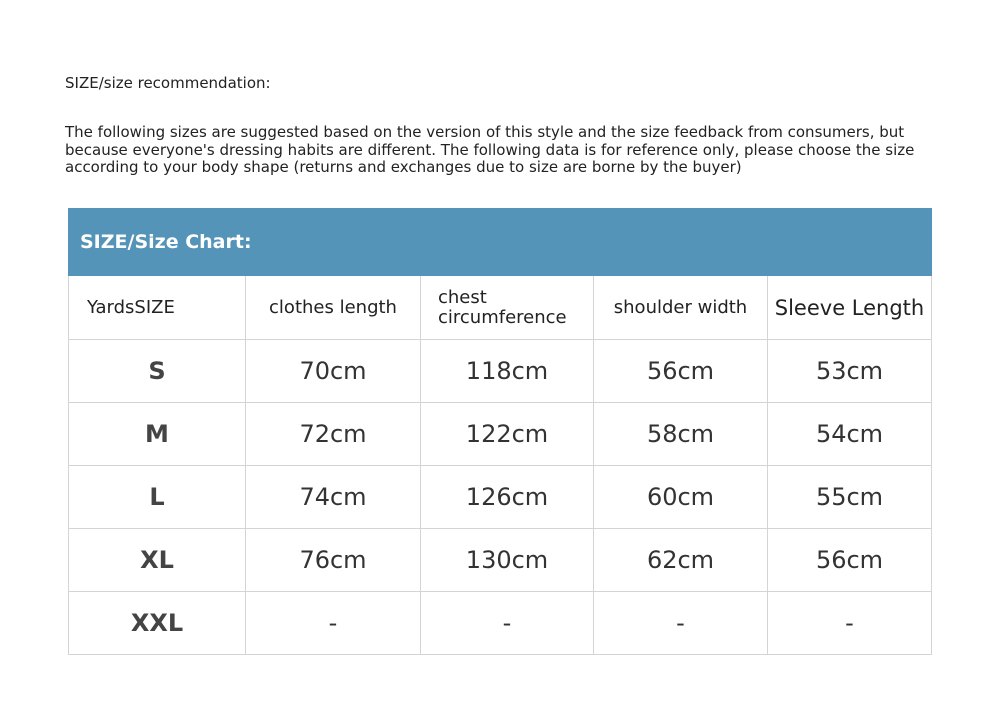 Image resolution: width=1000 pixels, height=708 pixels. What do you see at coordinates (680, 560) in the screenshot?
I see `measurement-cell: 62cm` at bounding box center [680, 560].